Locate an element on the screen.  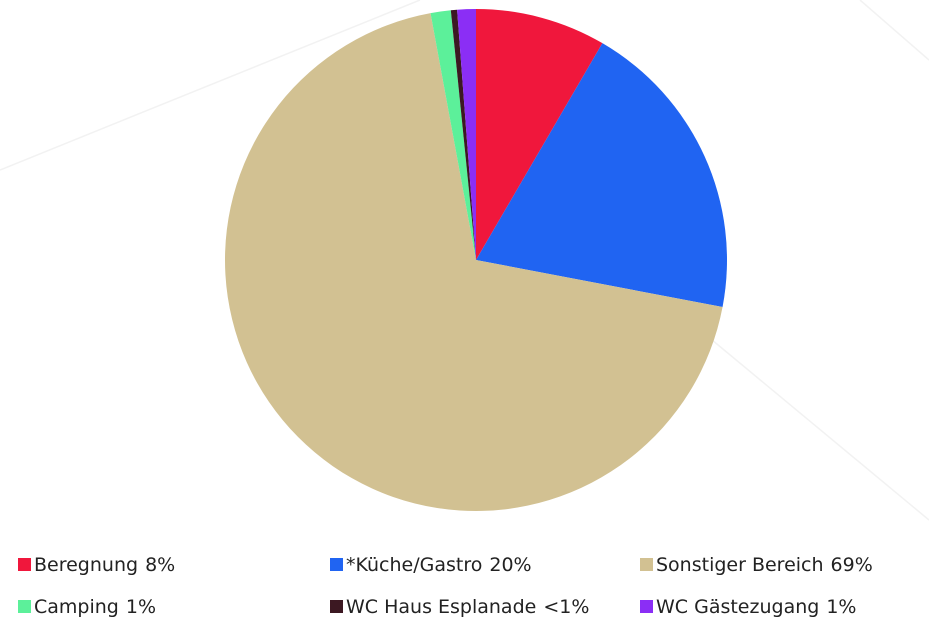
legend-label: Camping 1% is located at coordinates (95, 607).